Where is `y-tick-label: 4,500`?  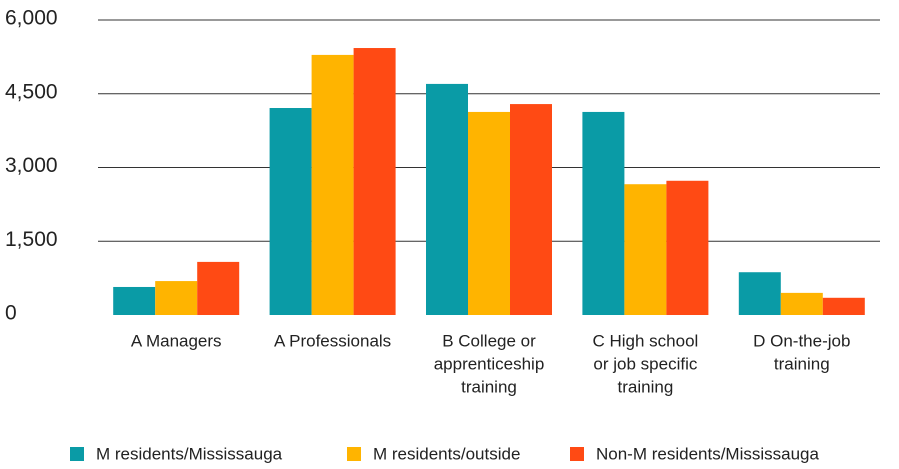
y-tick-label: 4,500 is located at coordinates (31, 91).